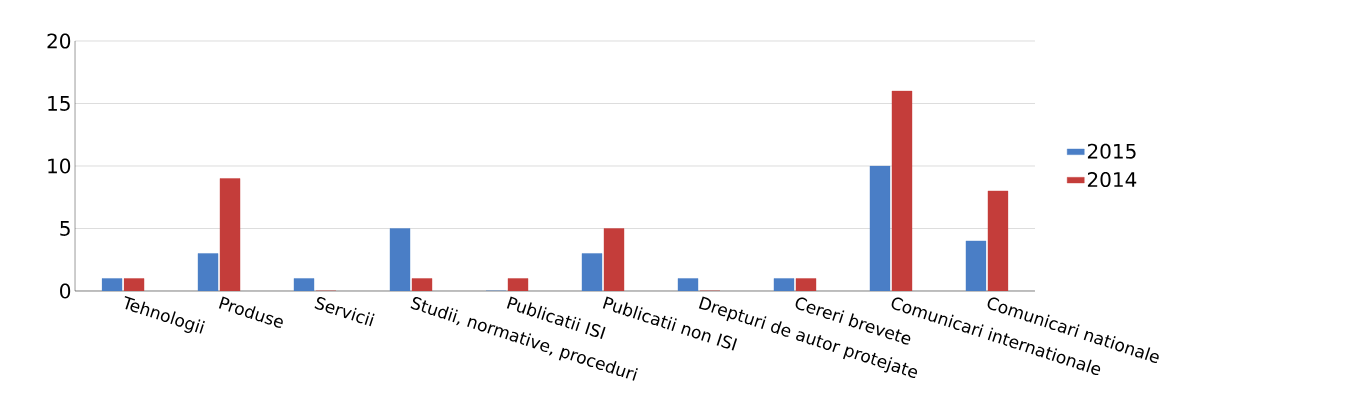 The height and width of the screenshot is (401, 1370). Describe the element at coordinates (65, 291) in the screenshot. I see `y-tick-label: 0` at that location.